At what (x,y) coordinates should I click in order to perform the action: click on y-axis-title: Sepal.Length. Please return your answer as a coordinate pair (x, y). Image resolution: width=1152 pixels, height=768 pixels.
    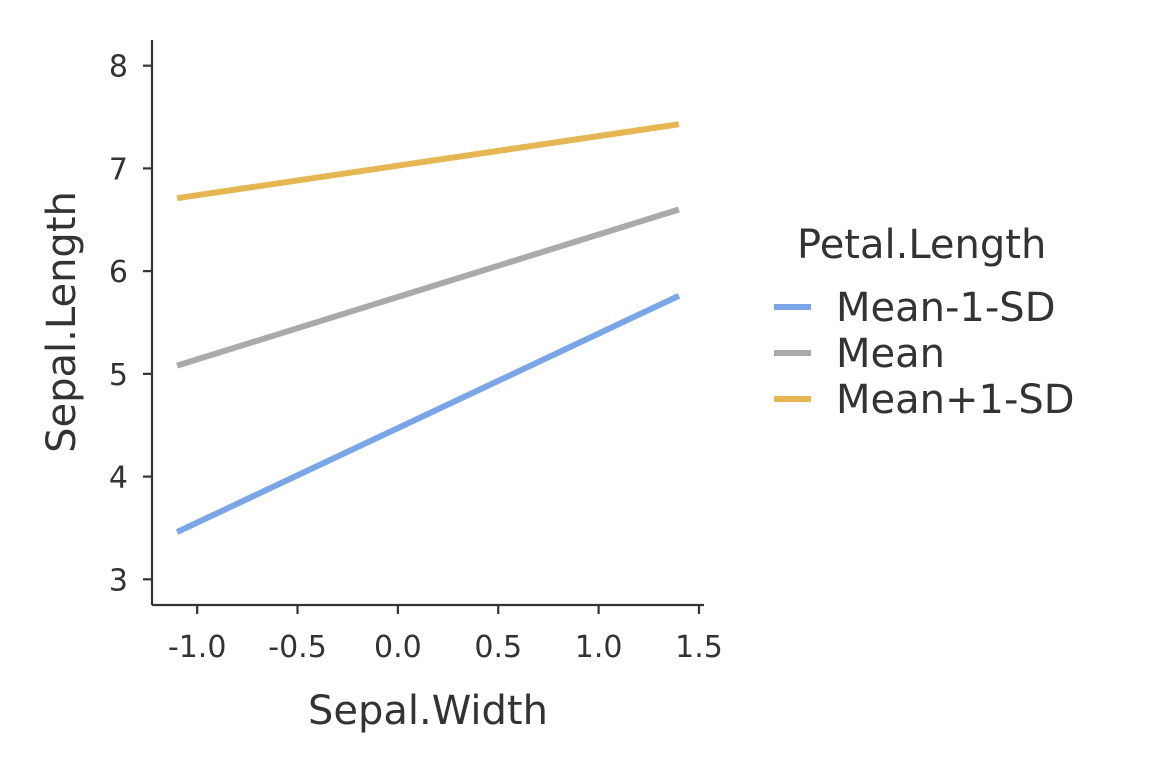
    Looking at the image, I should click on (62, 322).